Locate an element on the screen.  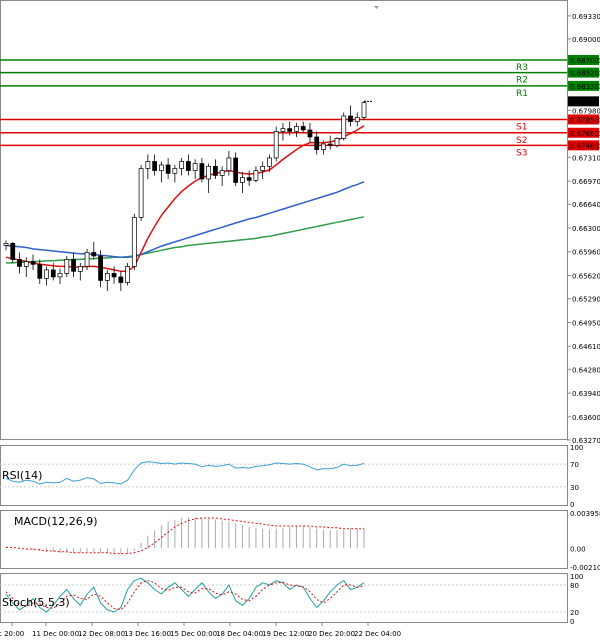
level-tag-s1 is located at coordinates (583, 119).